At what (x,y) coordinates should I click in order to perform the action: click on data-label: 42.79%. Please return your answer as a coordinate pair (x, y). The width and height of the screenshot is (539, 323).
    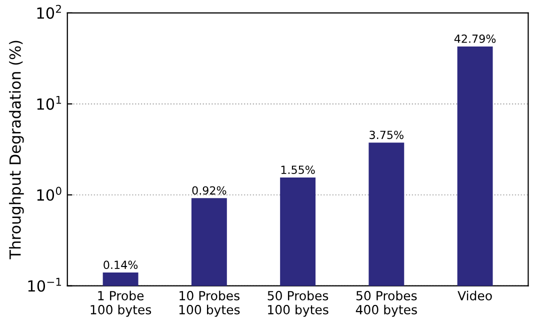
    Looking at the image, I should click on (475, 38).